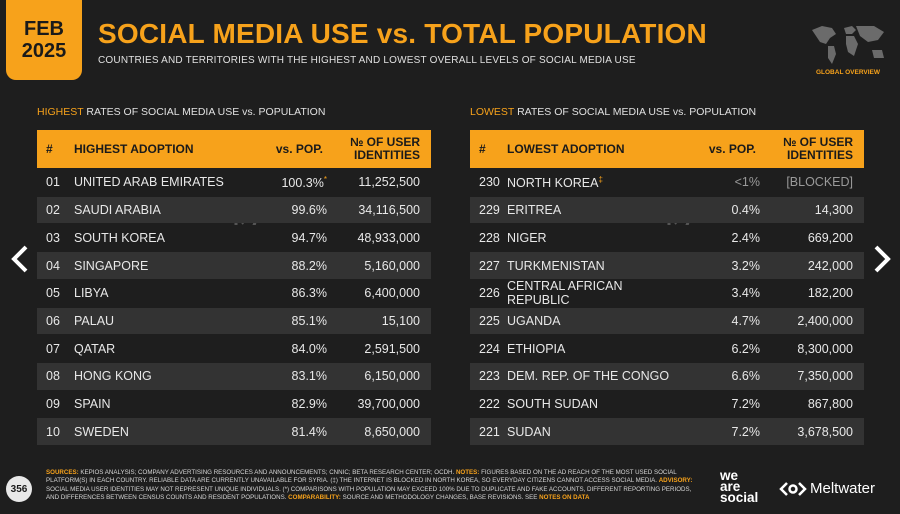 The height and width of the screenshot is (514, 900). What do you see at coordinates (492, 112) in the screenshot?
I see `lowest-label-highlight: LOWEST` at bounding box center [492, 112].